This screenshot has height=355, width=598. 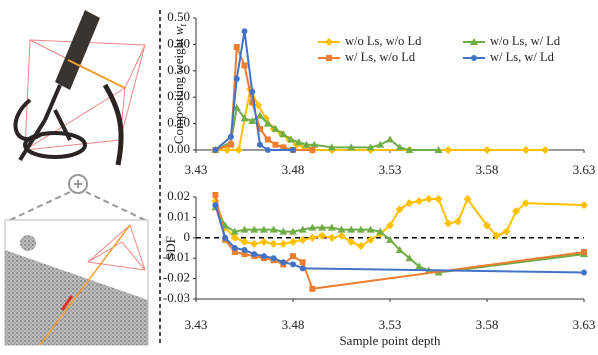 What do you see at coordinates (178, 16) in the screenshot?
I see `y-tick-label: 0.50` at bounding box center [178, 16].